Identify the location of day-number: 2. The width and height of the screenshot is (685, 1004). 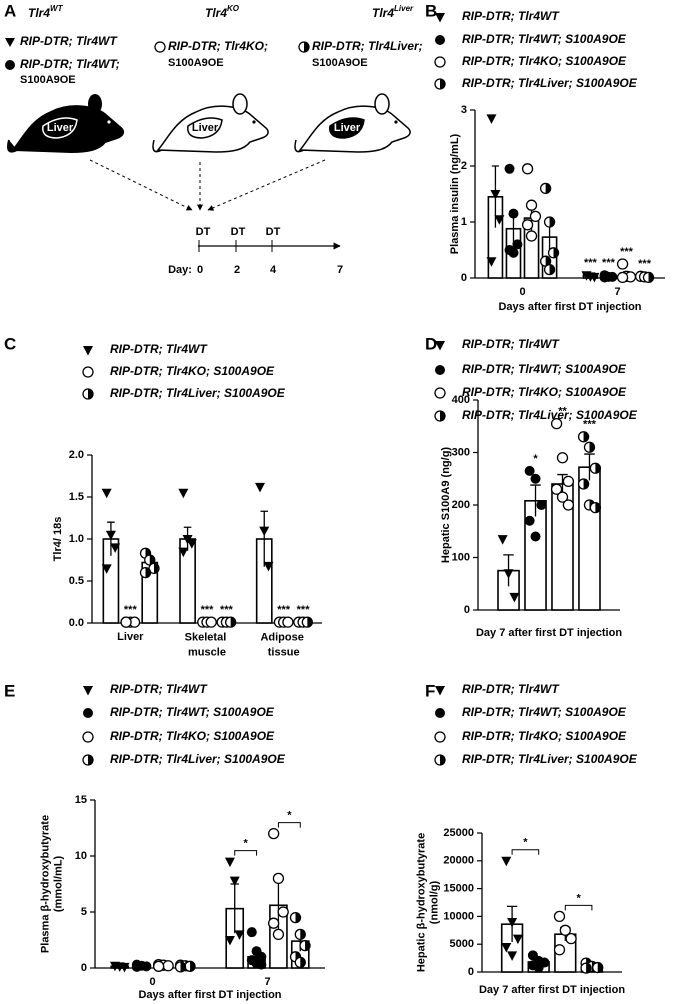
(237, 270).